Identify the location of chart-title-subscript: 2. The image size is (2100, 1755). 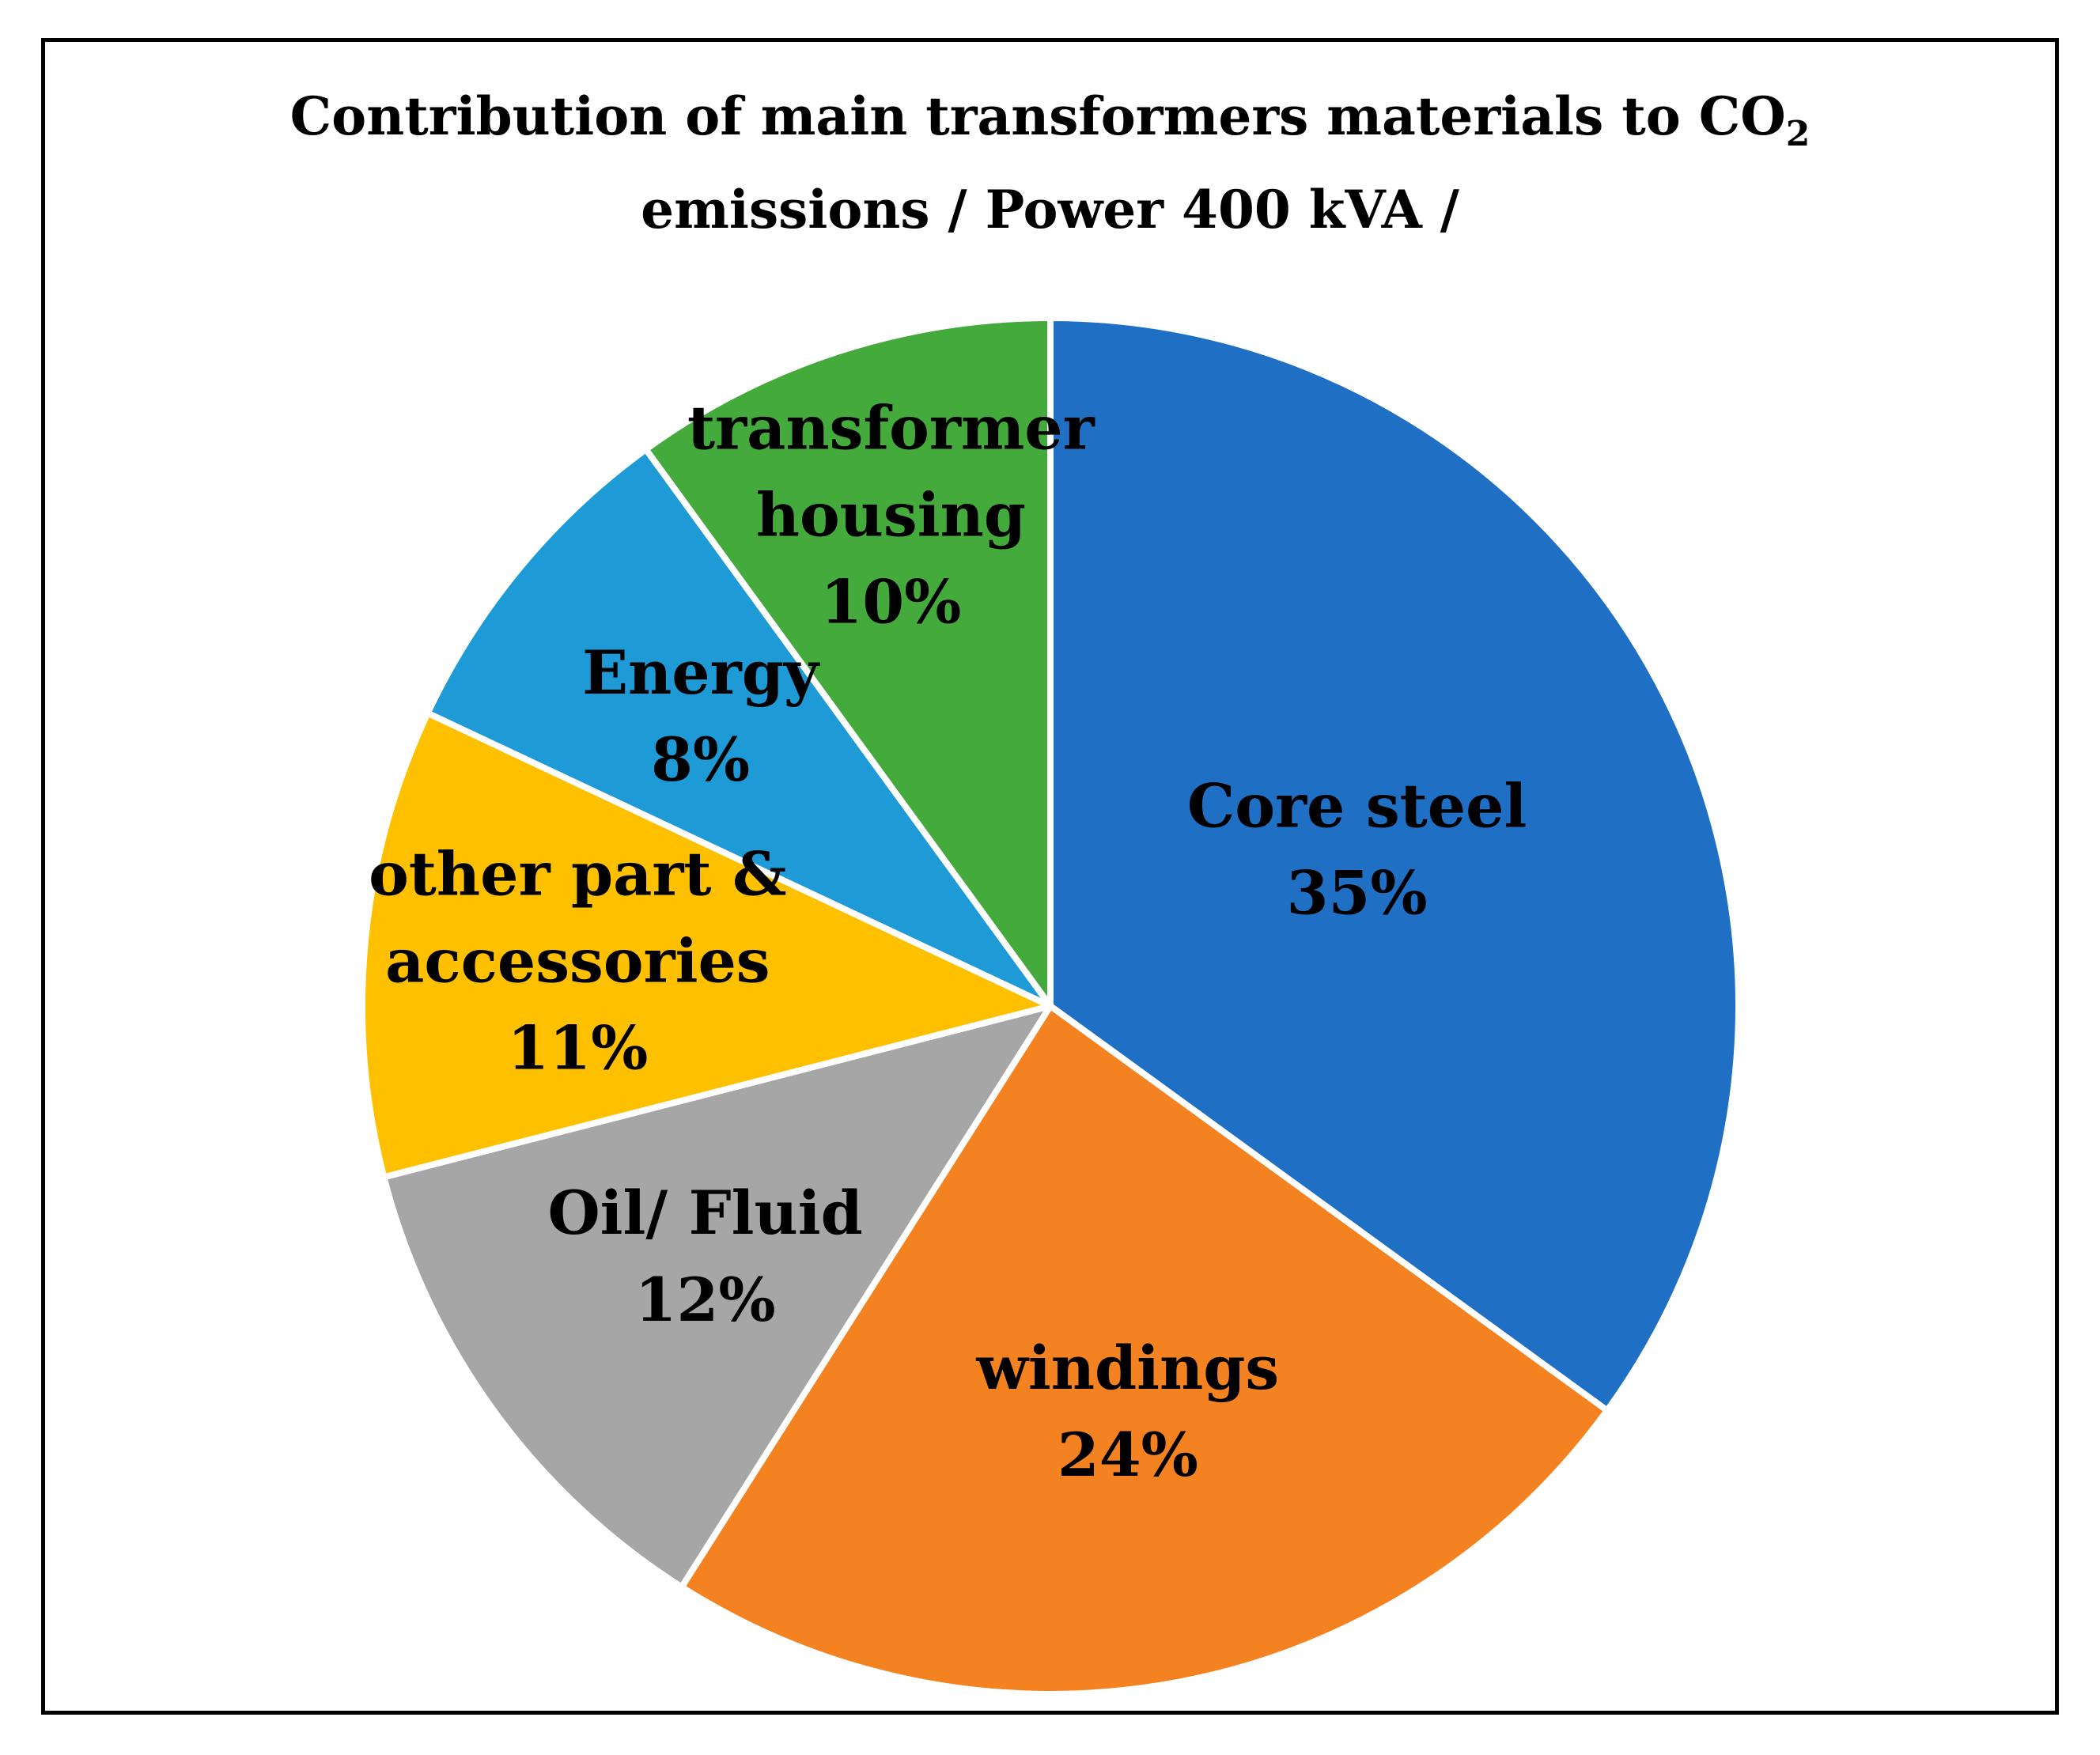
(1798, 134).